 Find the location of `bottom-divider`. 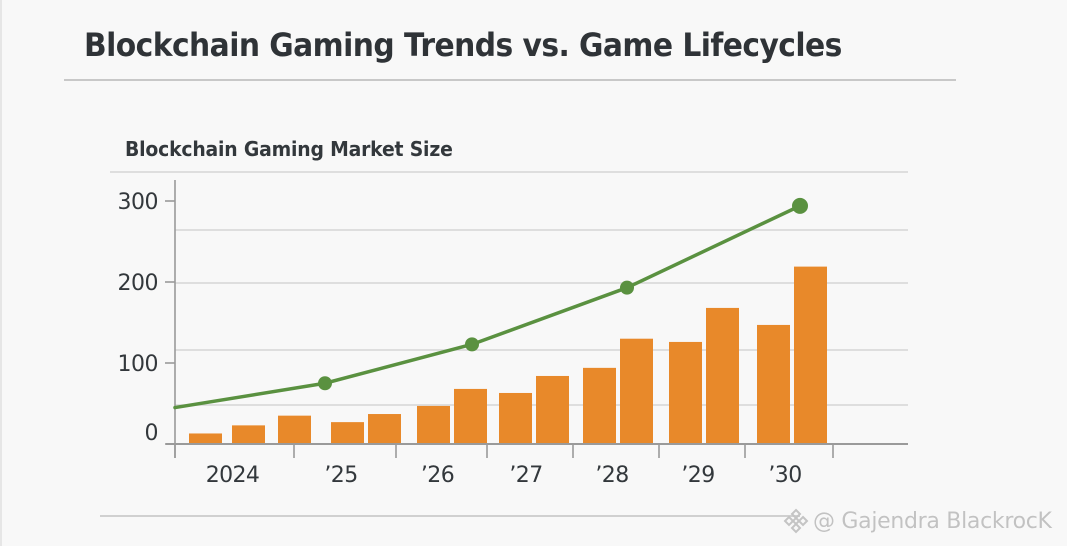

bottom-divider is located at coordinates (450, 516).